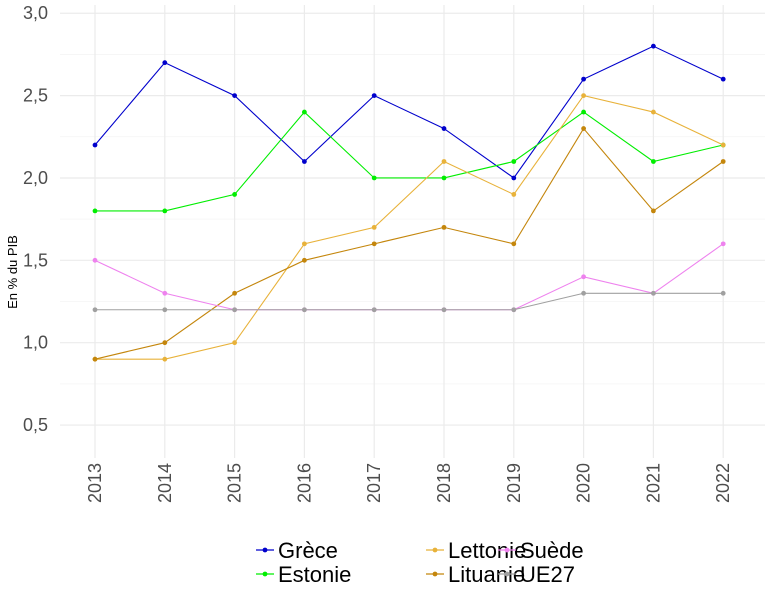 The height and width of the screenshot is (595, 770). Describe the element at coordinates (514, 483) in the screenshot. I see `x-tick-label: 2019` at that location.